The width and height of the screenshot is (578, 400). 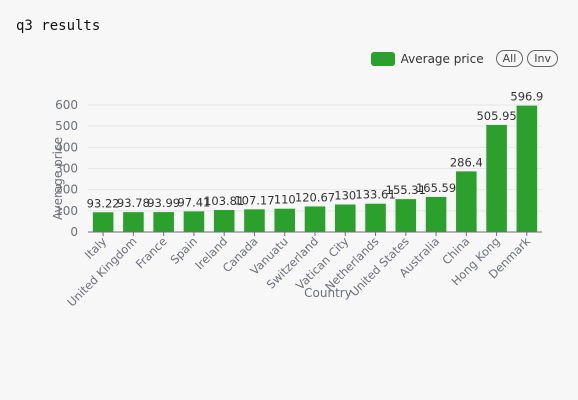 What do you see at coordinates (328, 293) in the screenshot?
I see `x-axis-title: Country` at bounding box center [328, 293].